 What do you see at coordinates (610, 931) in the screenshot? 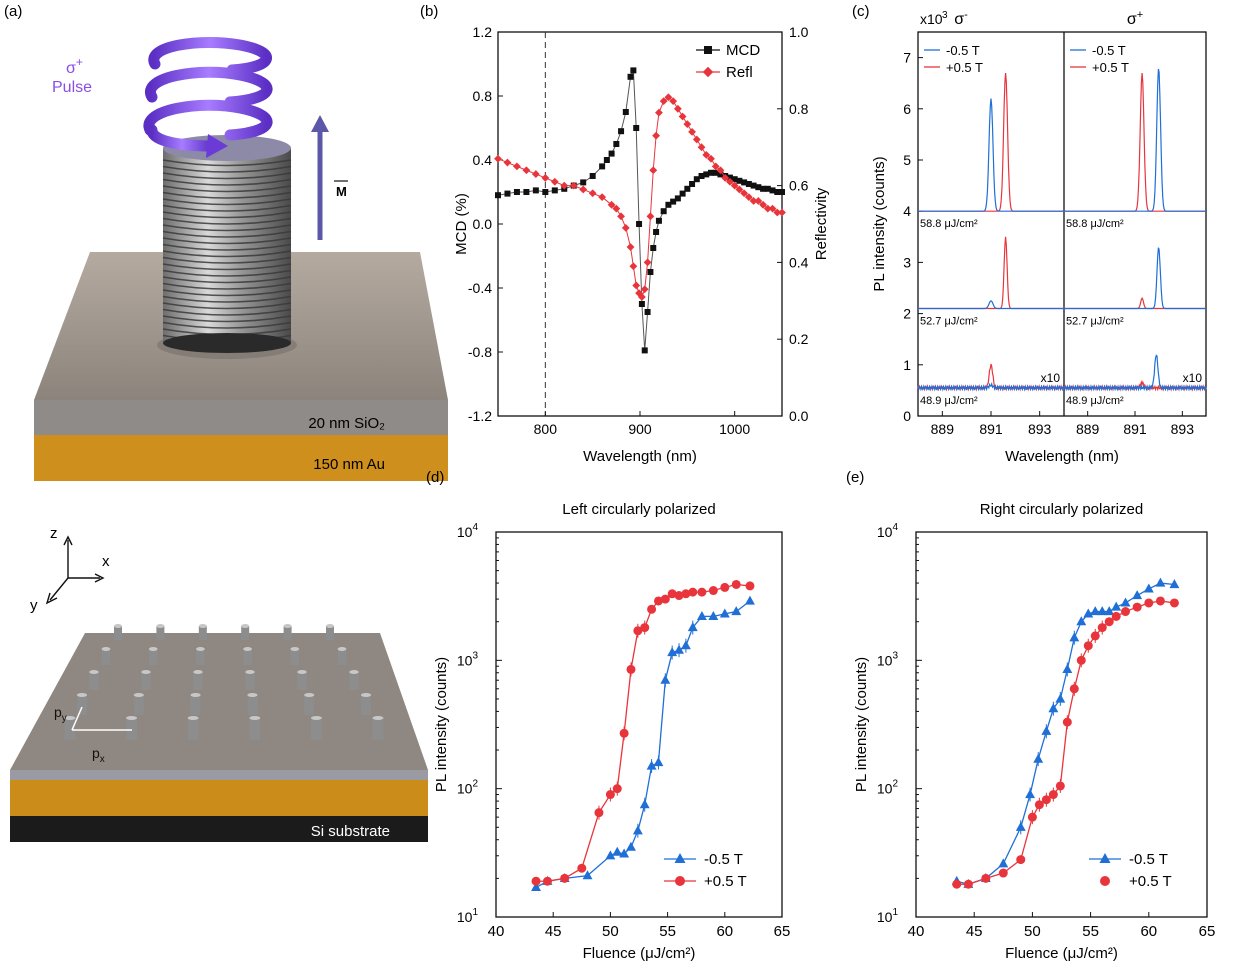
I see `x-tick-label: 50` at bounding box center [610, 931].